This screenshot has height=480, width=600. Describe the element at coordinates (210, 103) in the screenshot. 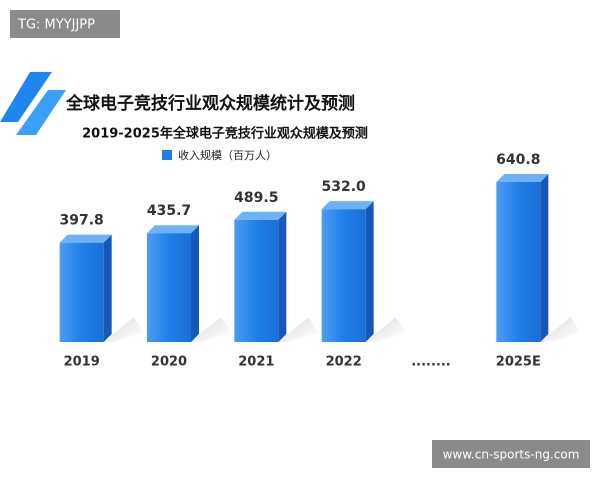

I see `heading: 全球电子竞技行业观众规模统计及预测` at that location.